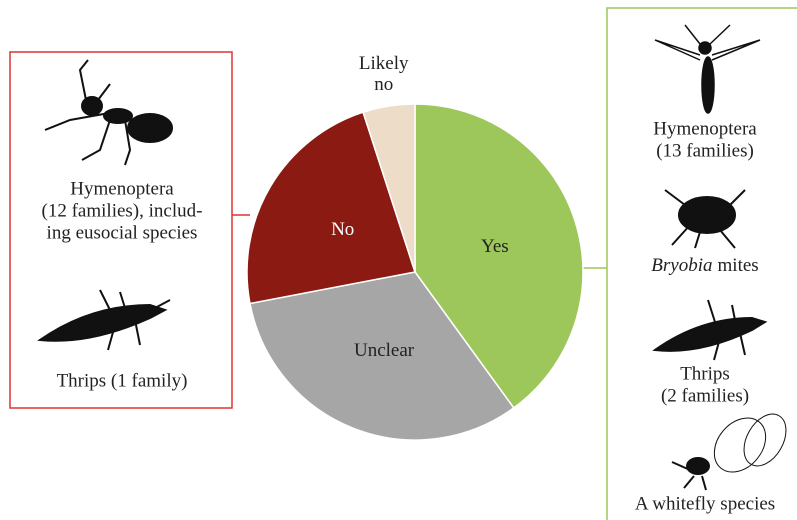  I want to click on panel-text: (12 families), includ-, so click(122, 210).